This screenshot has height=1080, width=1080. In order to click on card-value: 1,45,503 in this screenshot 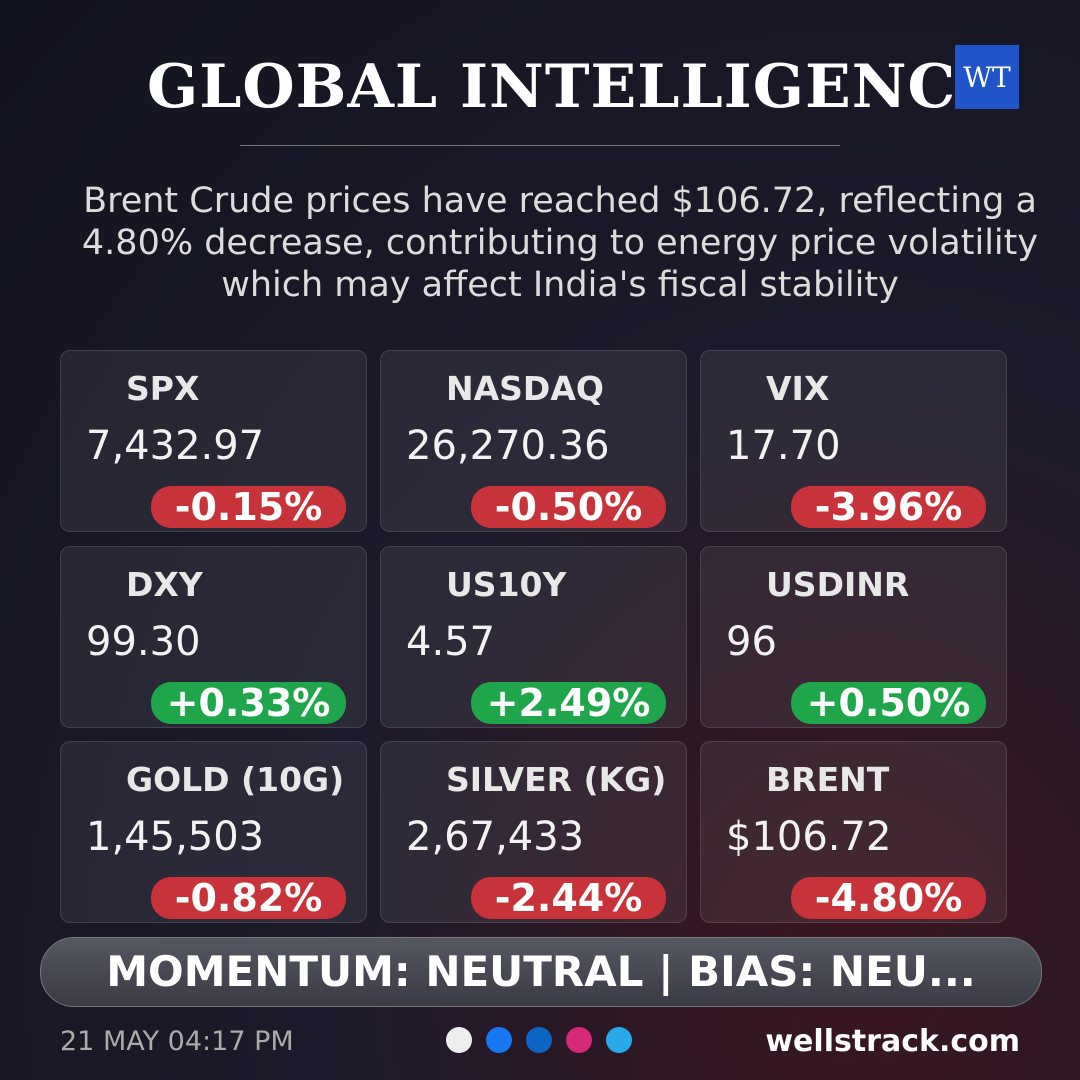, I will do `click(175, 837)`.